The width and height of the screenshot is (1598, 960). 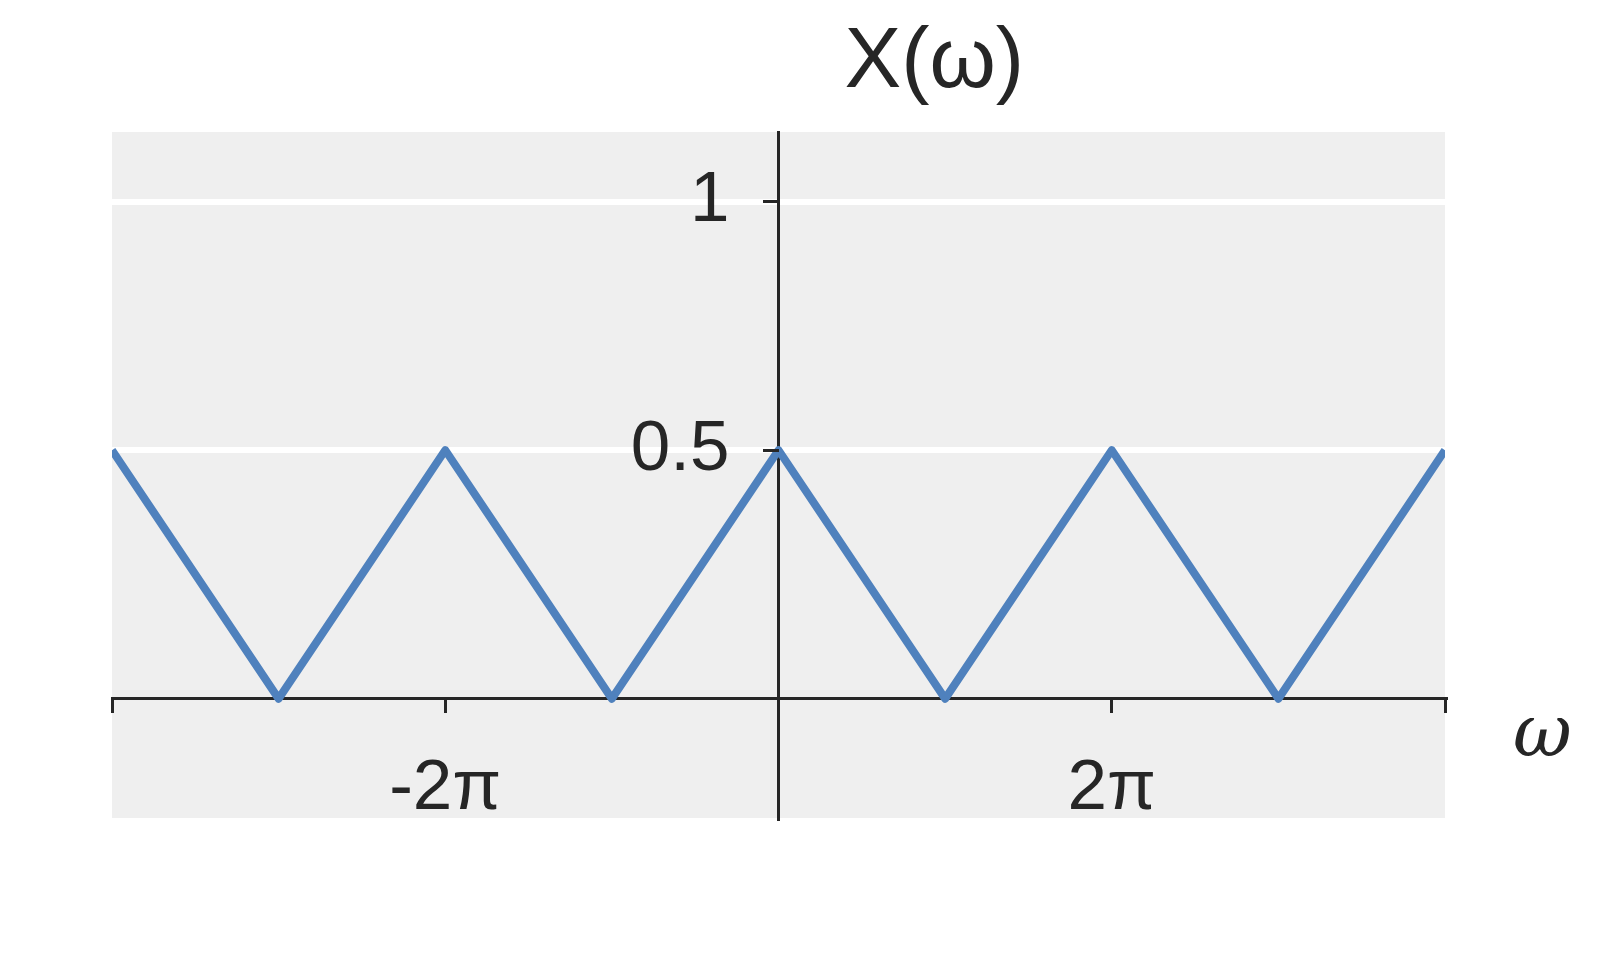 I want to click on x-tick-label: 2π, so click(x=1111, y=784).